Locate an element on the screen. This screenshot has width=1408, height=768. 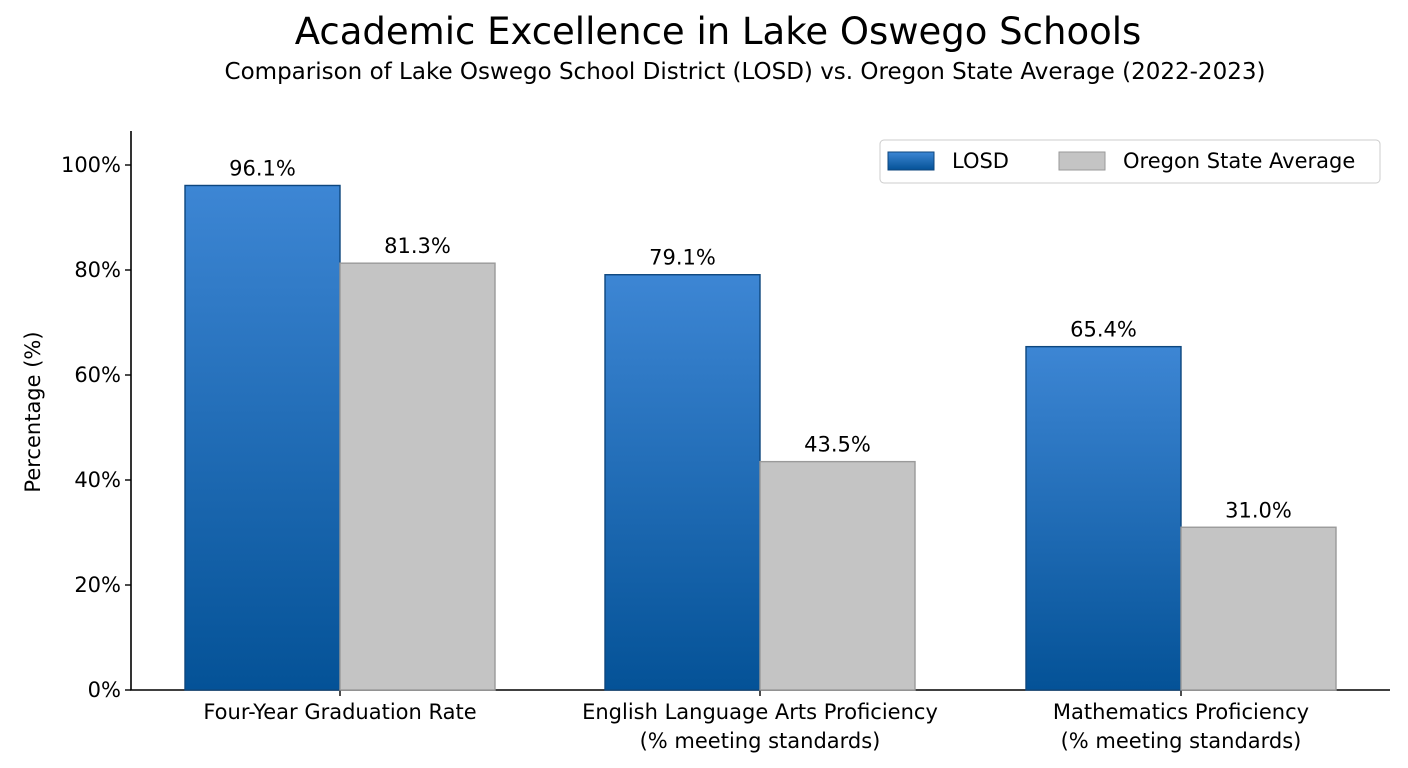
y-tick-label: 100% is located at coordinates (91, 165).